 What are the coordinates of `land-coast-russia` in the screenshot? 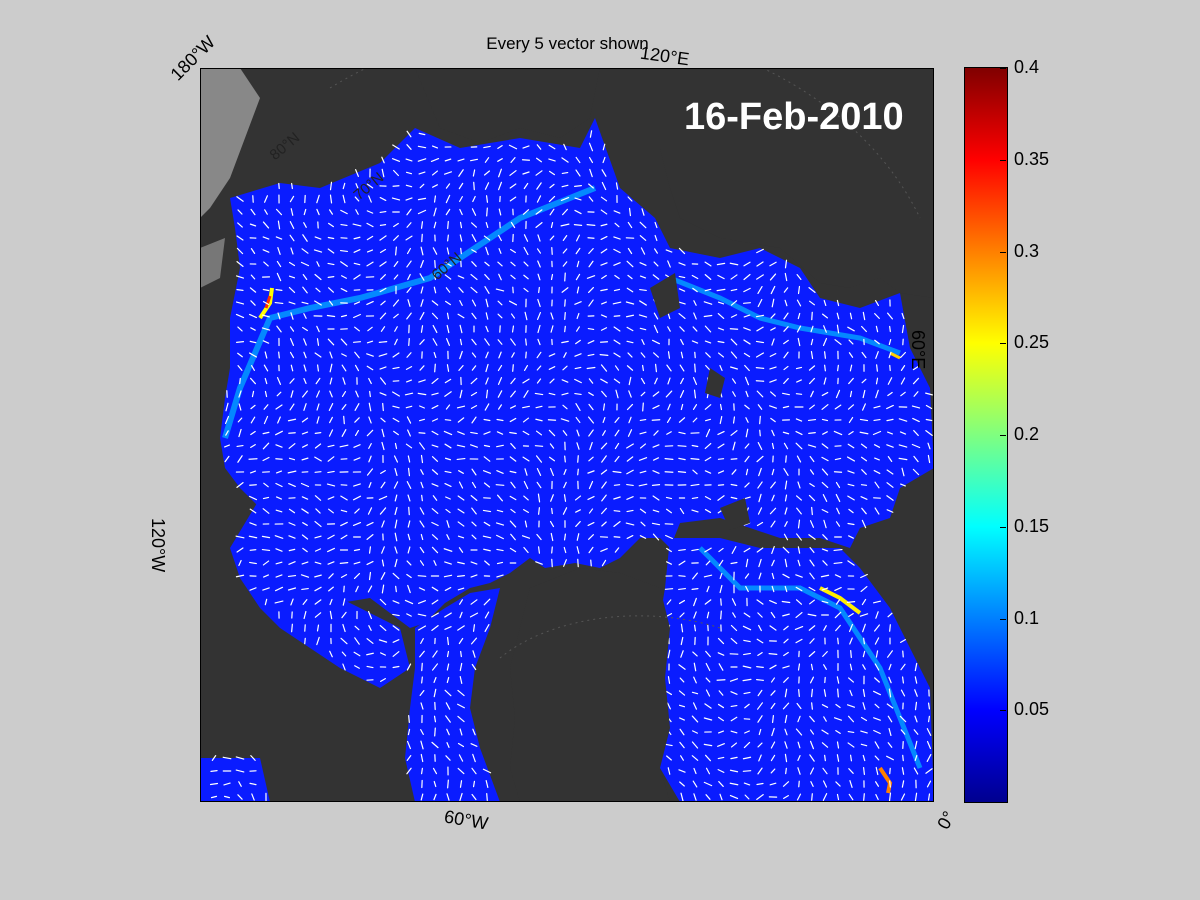 It's located at (797, 183).